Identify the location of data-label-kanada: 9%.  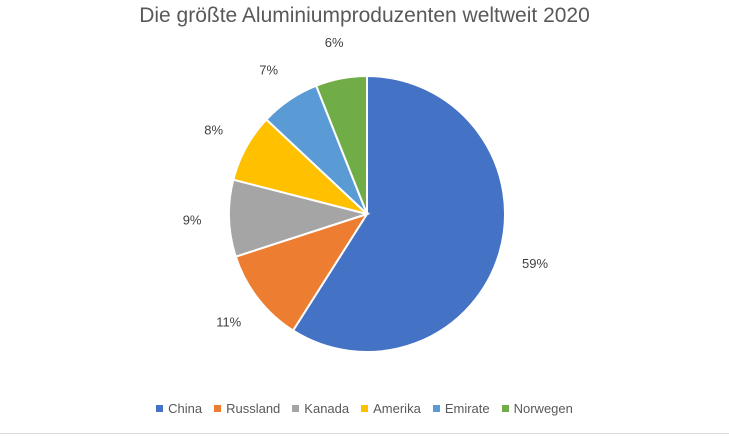
(192, 219).